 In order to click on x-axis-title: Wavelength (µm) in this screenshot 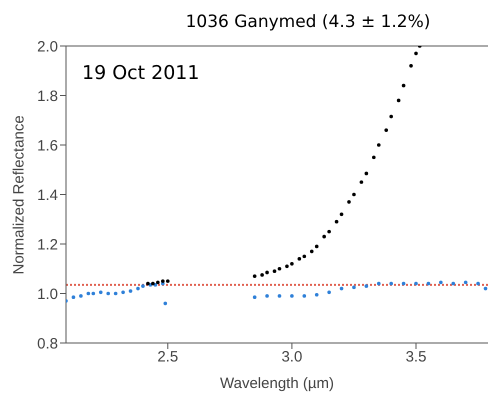, I will do `click(277, 383)`.